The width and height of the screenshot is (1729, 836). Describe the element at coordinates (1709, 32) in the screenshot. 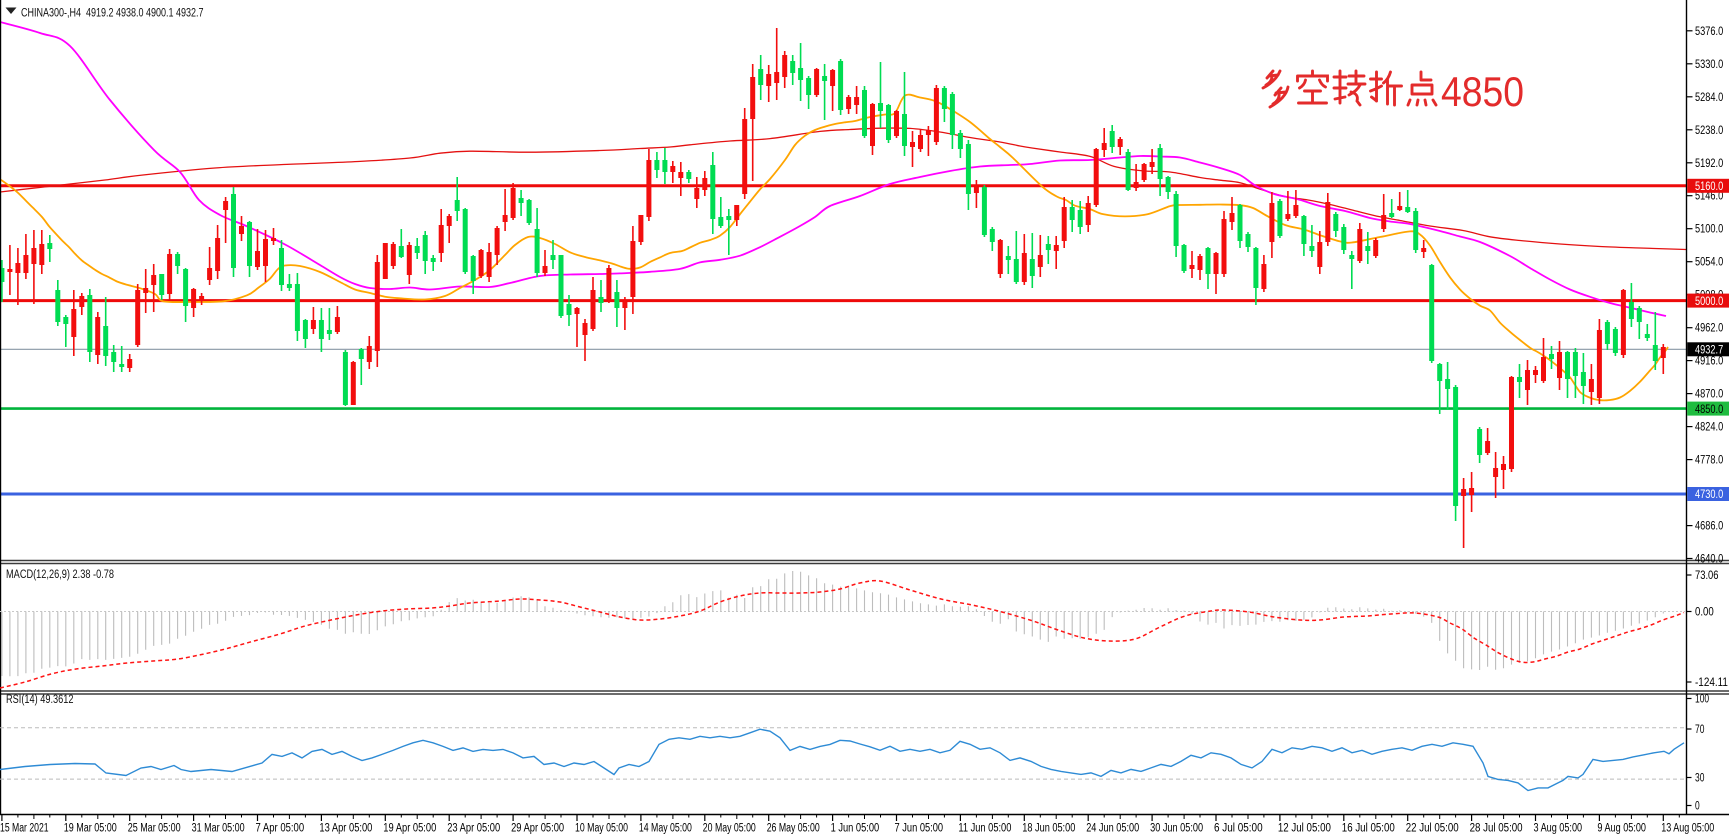

I see `svg-text: 5376.0` at that location.